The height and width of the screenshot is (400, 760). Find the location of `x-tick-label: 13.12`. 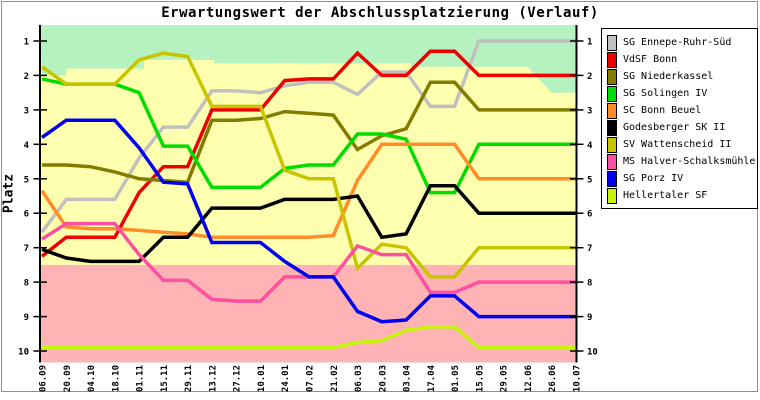

x-tick-label: 13.12 is located at coordinates (213, 378).